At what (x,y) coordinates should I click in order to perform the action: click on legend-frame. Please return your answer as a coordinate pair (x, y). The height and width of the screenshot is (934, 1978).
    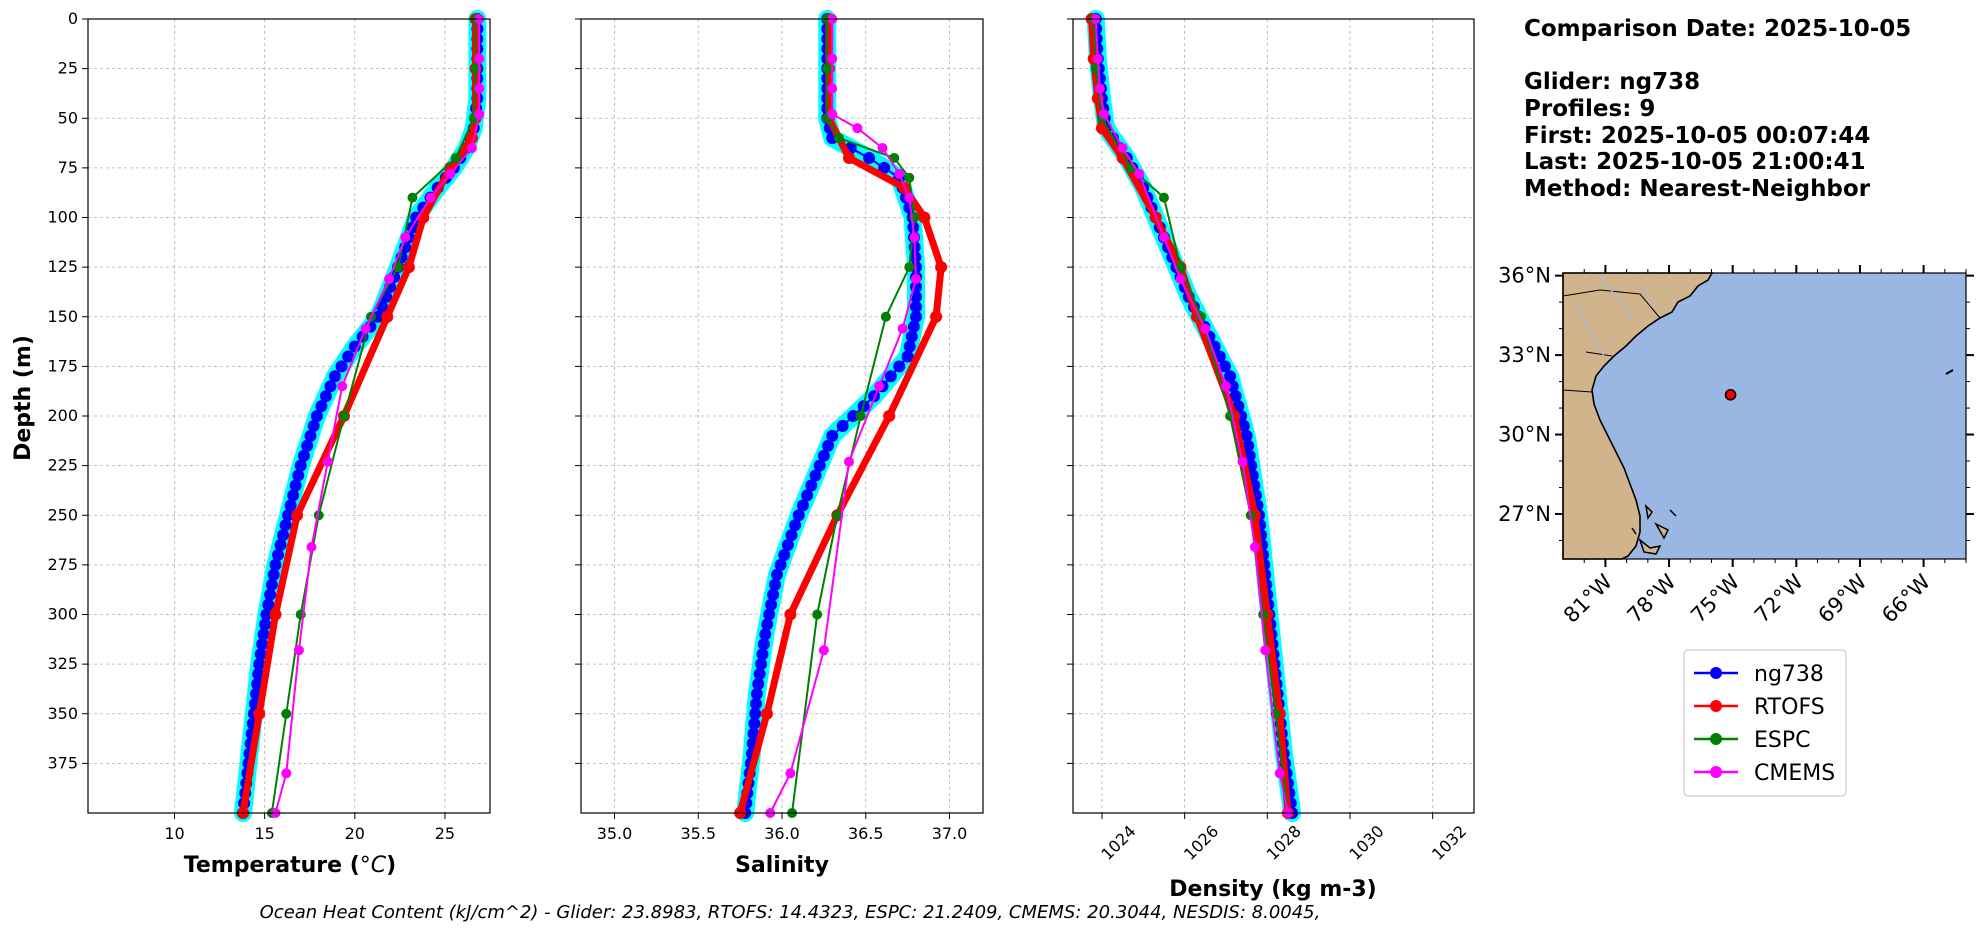
    Looking at the image, I should click on (1765, 723).